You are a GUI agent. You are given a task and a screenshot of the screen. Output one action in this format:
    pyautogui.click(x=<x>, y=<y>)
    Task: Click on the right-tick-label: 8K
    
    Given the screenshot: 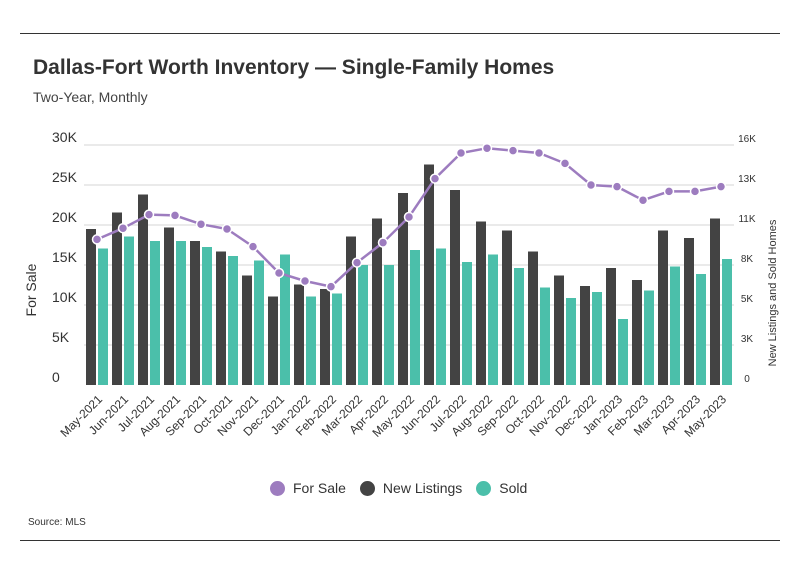 What is the action you would take?
    pyautogui.click(x=747, y=259)
    